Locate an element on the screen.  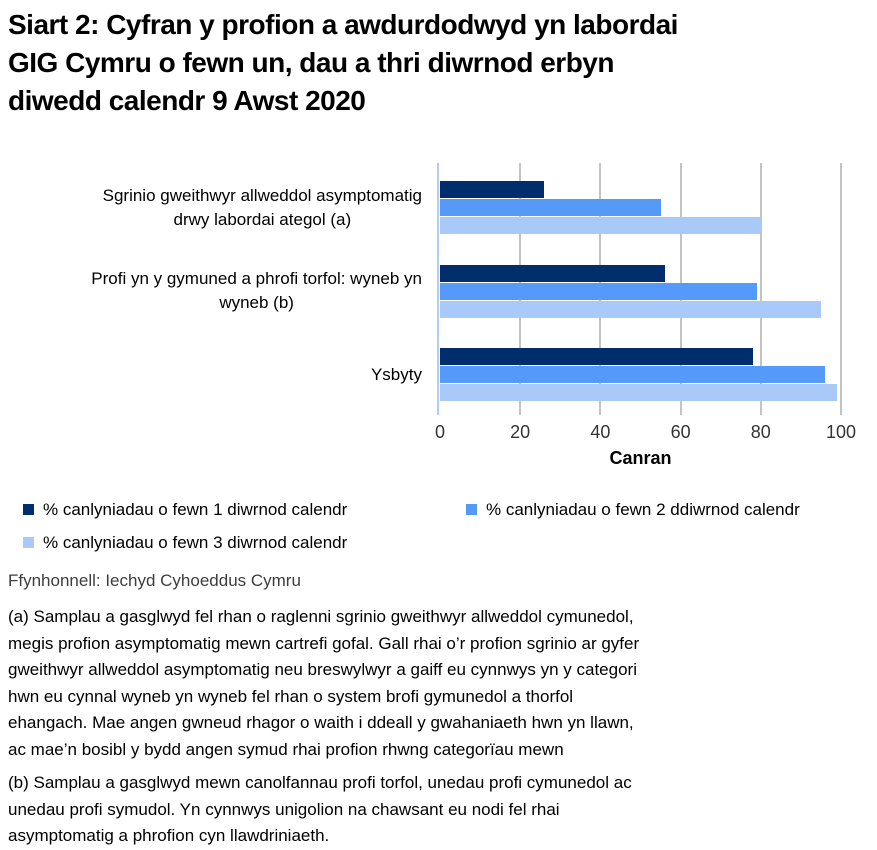
legend-label-1-diwrnod: % canlyniadau o fewn 1 diwrnod calendr is located at coordinates (195, 509).